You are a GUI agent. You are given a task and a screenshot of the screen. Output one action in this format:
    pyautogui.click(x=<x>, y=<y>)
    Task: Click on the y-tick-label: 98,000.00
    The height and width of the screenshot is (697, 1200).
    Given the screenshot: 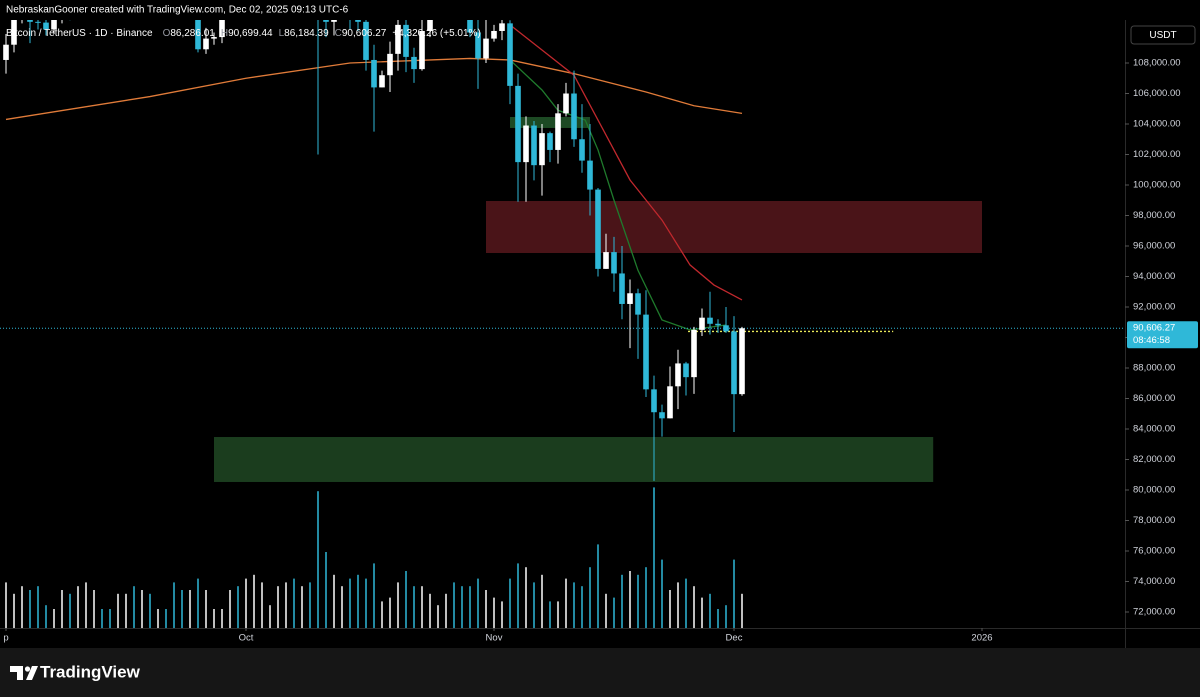 What is the action you would take?
    pyautogui.click(x=1154, y=215)
    